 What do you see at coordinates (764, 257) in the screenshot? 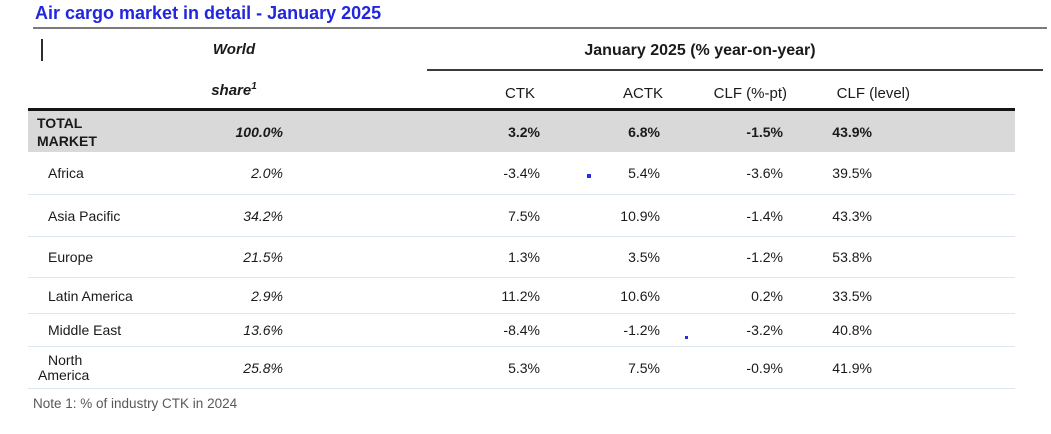
I see `clf-pt-cell: -1.2%` at bounding box center [764, 257].